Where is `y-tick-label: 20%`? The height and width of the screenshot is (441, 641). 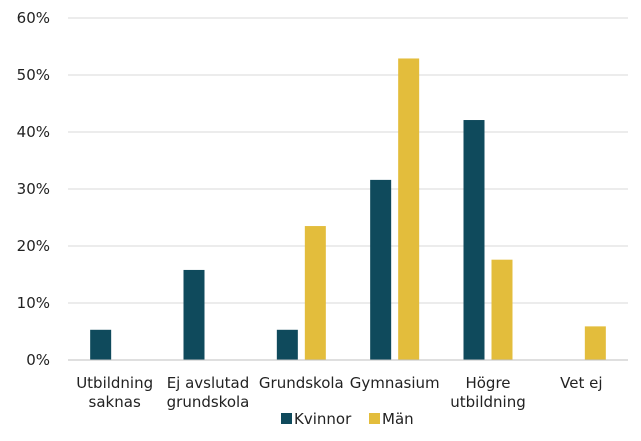 y-tick-label: 20% is located at coordinates (33, 246).